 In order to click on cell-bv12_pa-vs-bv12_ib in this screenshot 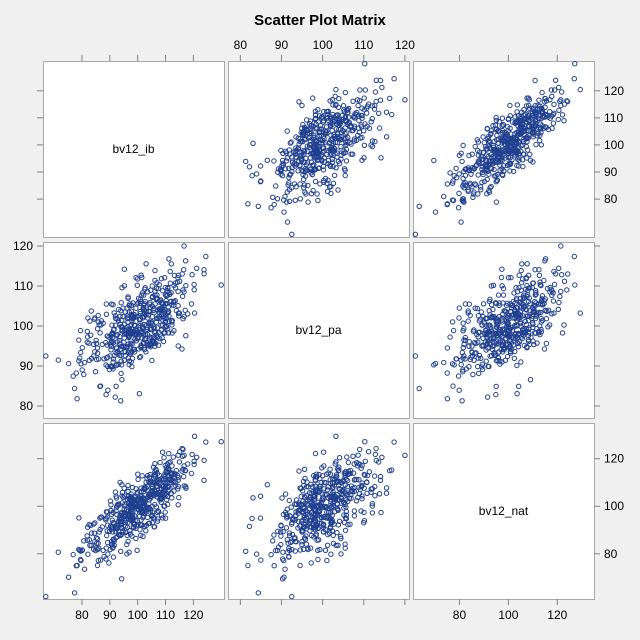, I will do `click(134, 330)`.